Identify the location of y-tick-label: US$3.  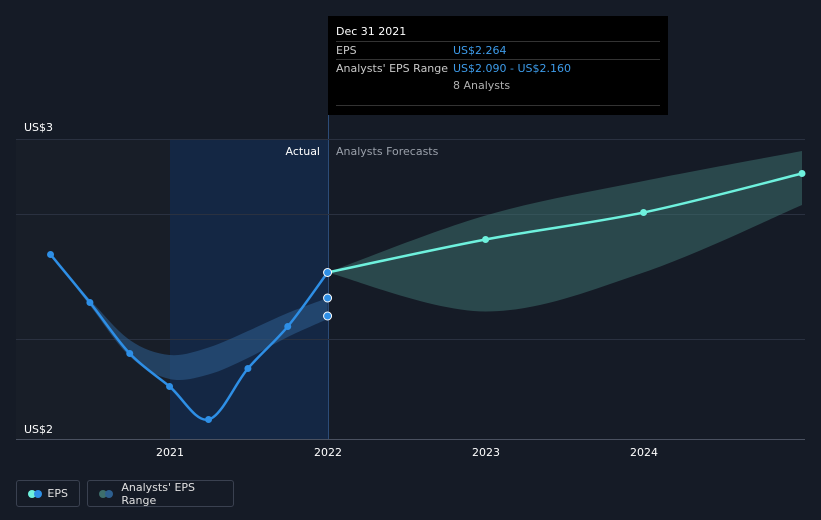
(38, 127).